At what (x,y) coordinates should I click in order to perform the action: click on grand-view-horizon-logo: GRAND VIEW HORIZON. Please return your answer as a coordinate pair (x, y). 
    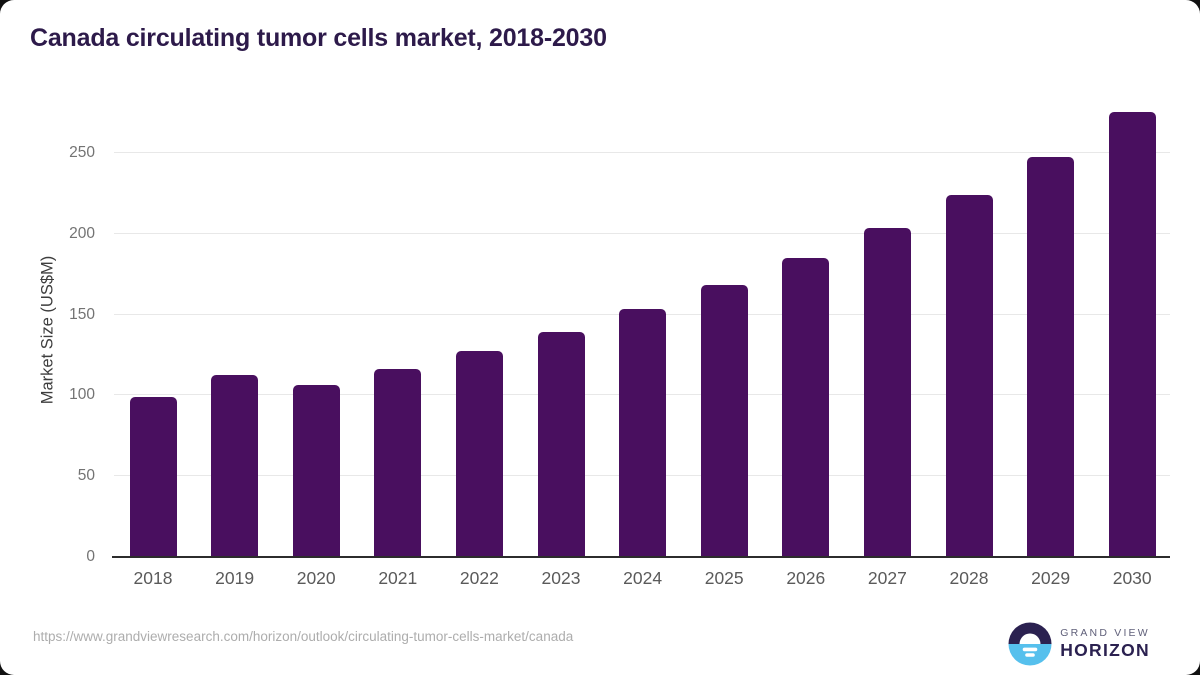
    Looking at the image, I should click on (1079, 644).